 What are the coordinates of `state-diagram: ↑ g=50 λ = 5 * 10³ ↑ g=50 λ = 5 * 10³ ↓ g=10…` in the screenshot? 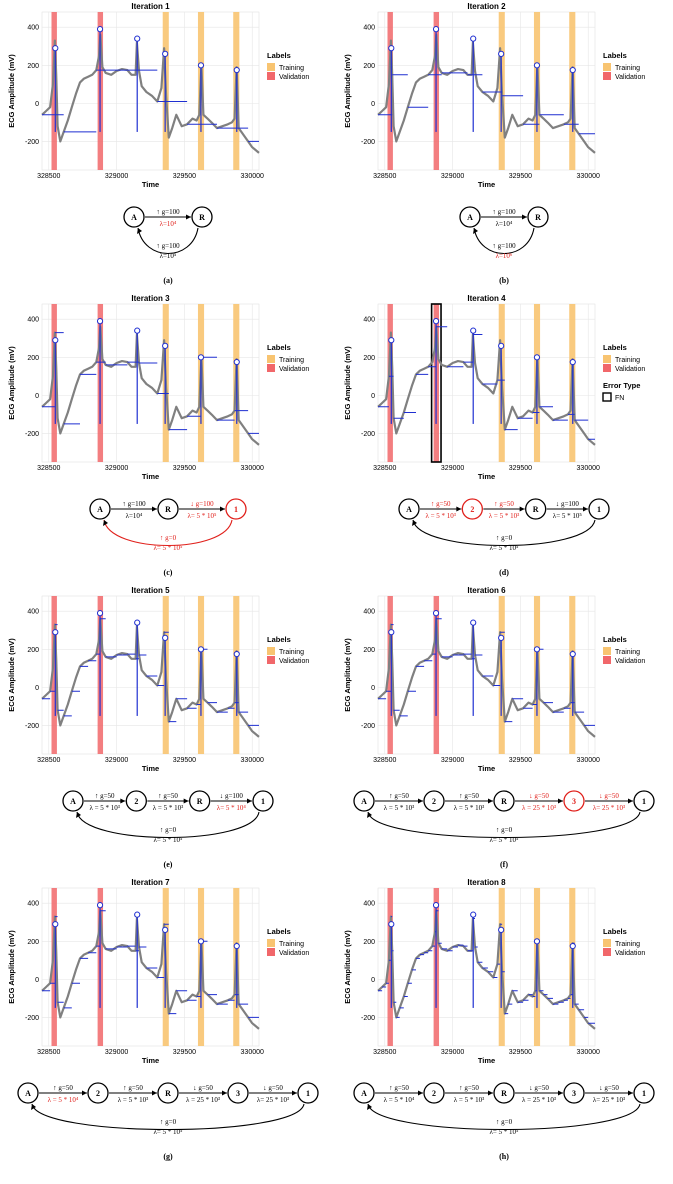 It's located at (168, 817).